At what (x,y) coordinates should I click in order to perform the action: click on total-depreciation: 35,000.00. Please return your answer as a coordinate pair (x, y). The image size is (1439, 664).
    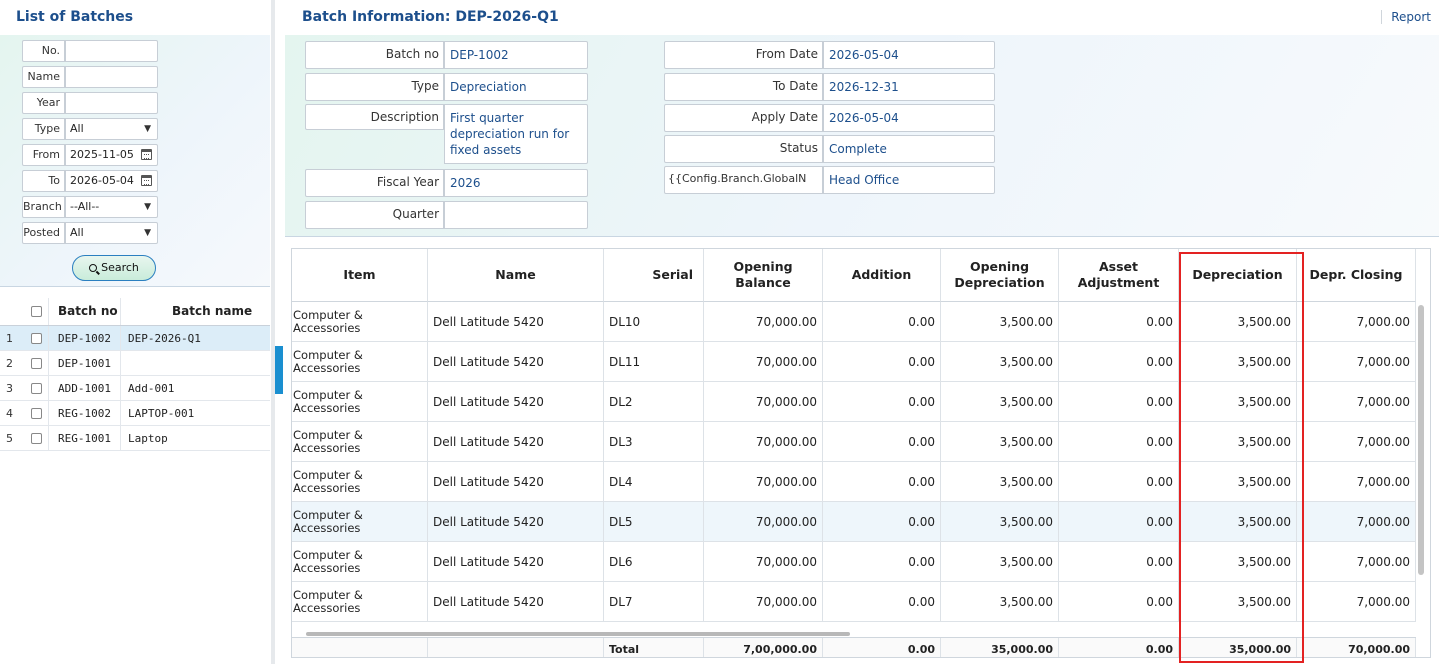
    Looking at the image, I should click on (1238, 647).